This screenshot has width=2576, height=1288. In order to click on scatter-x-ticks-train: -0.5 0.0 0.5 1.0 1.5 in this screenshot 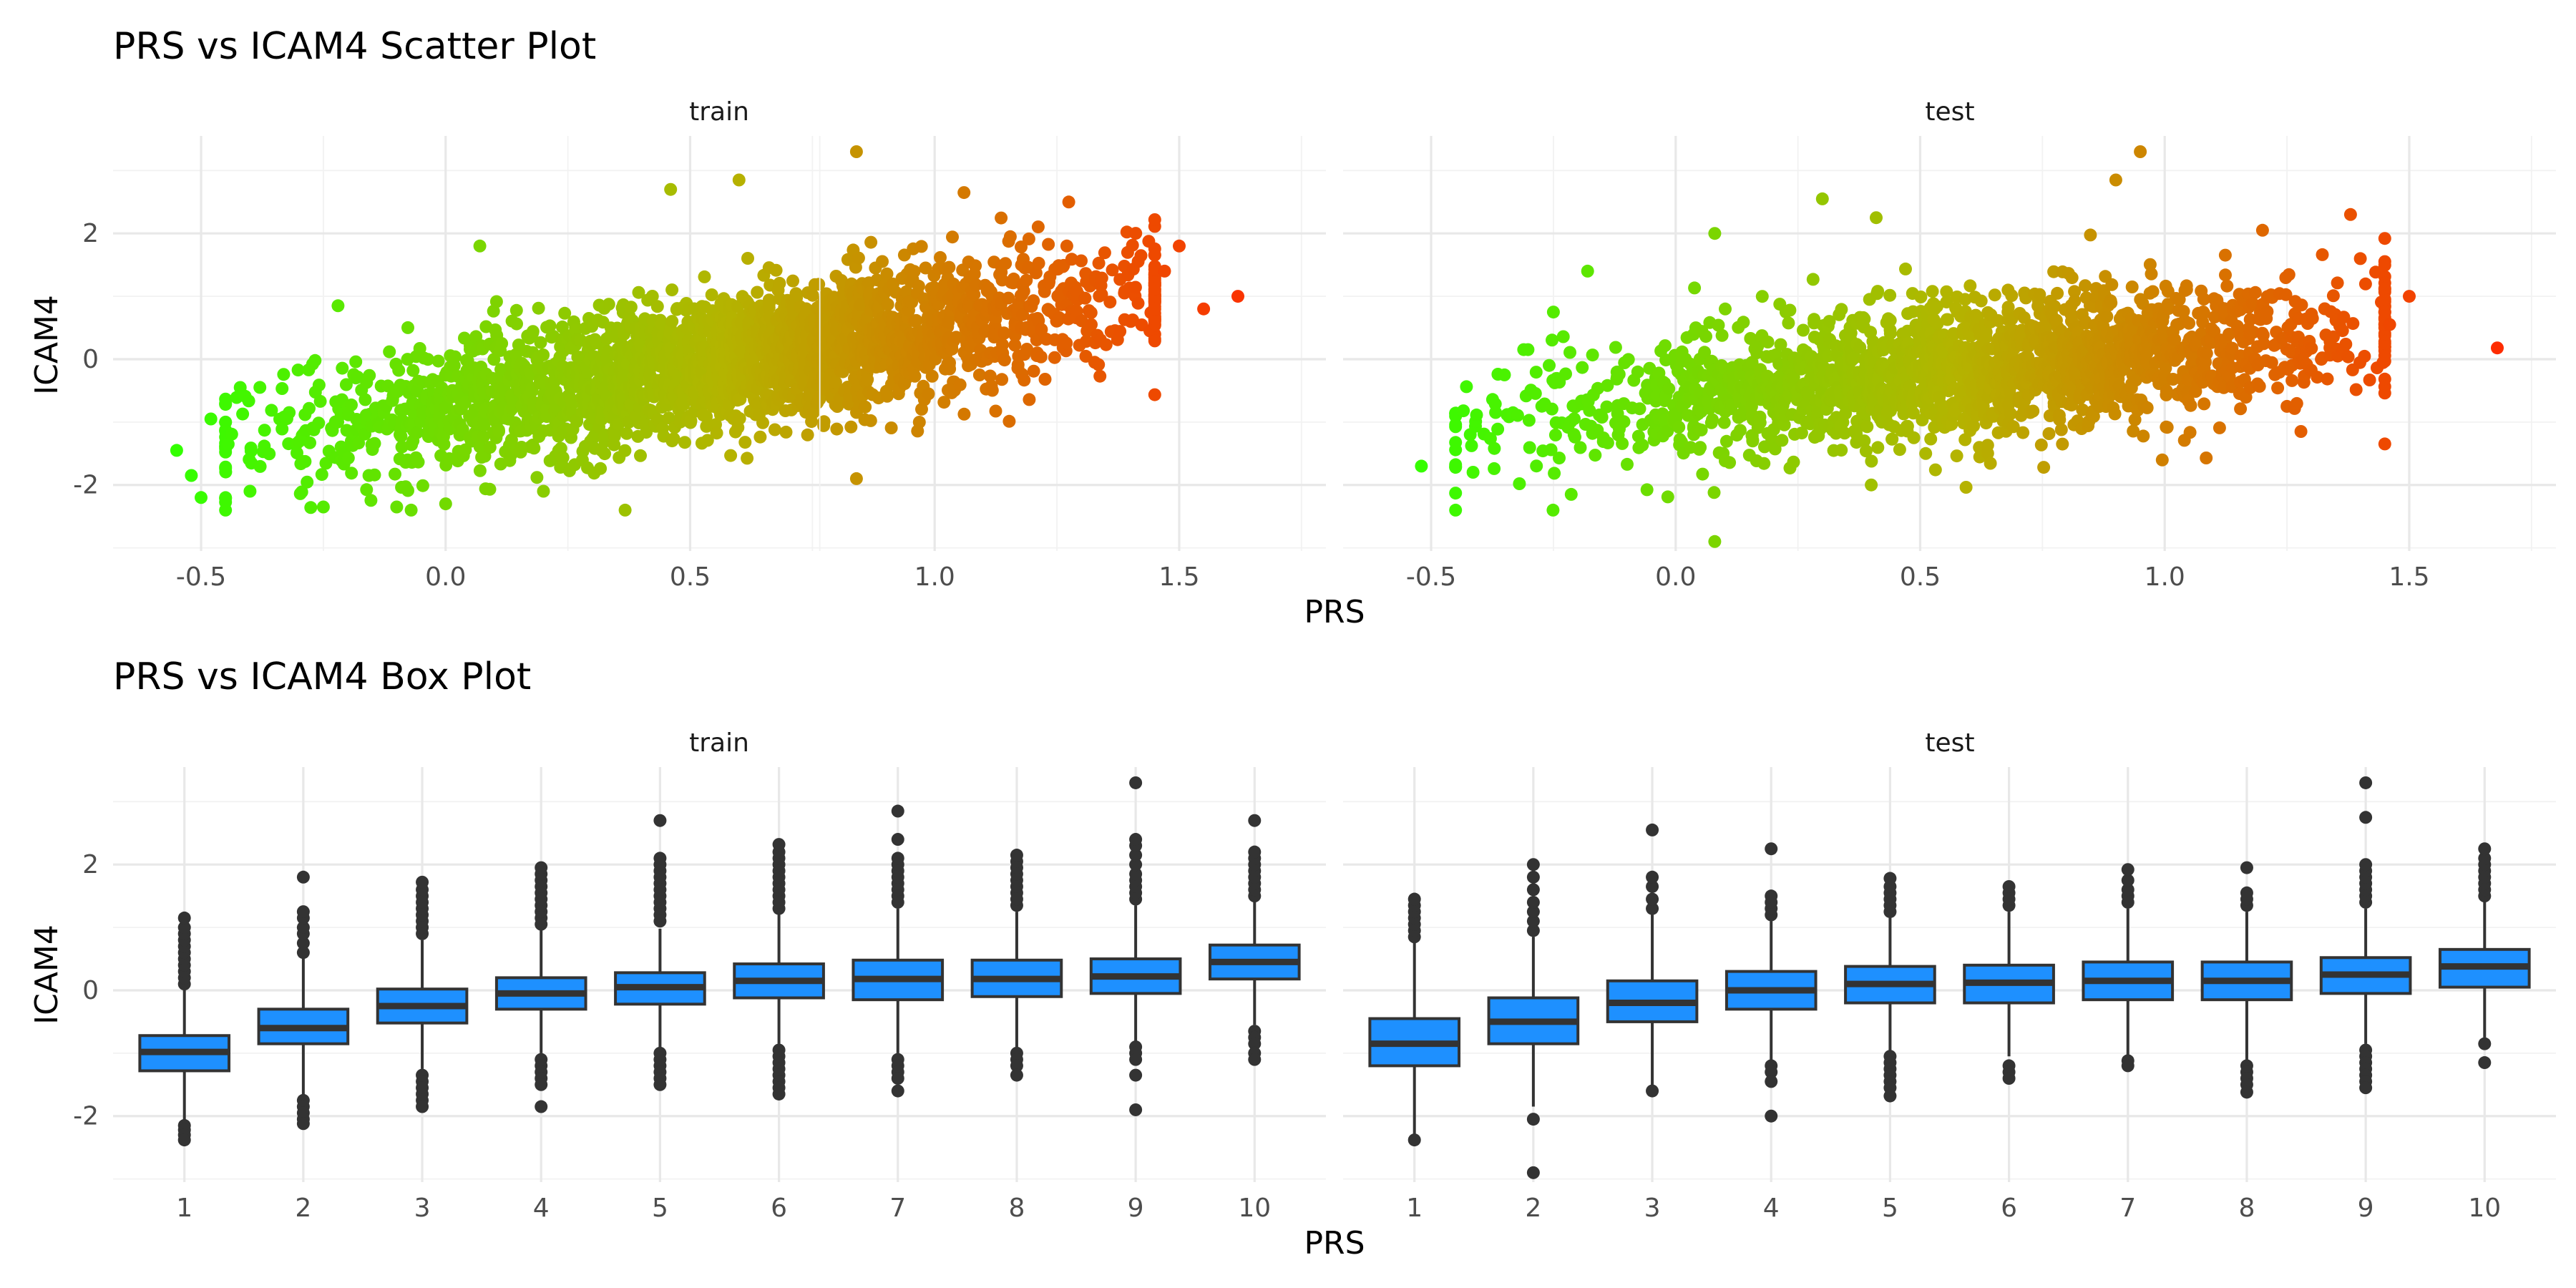, I will do `click(688, 577)`.